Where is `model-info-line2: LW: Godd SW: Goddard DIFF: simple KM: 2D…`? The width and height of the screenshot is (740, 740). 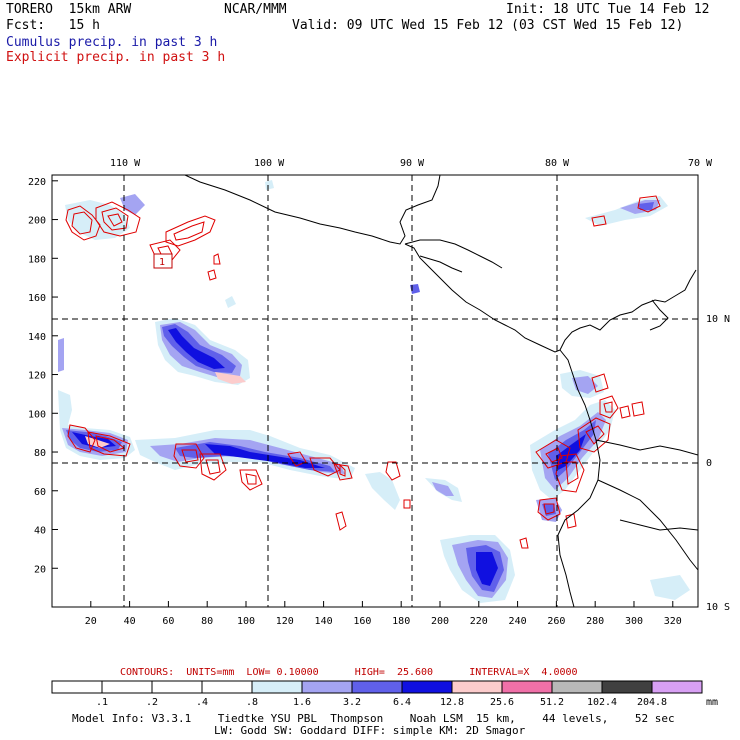
model-info-line2: LW: Godd SW: Goddard DIFF: simple KM: 2D… is located at coordinates (370, 730).